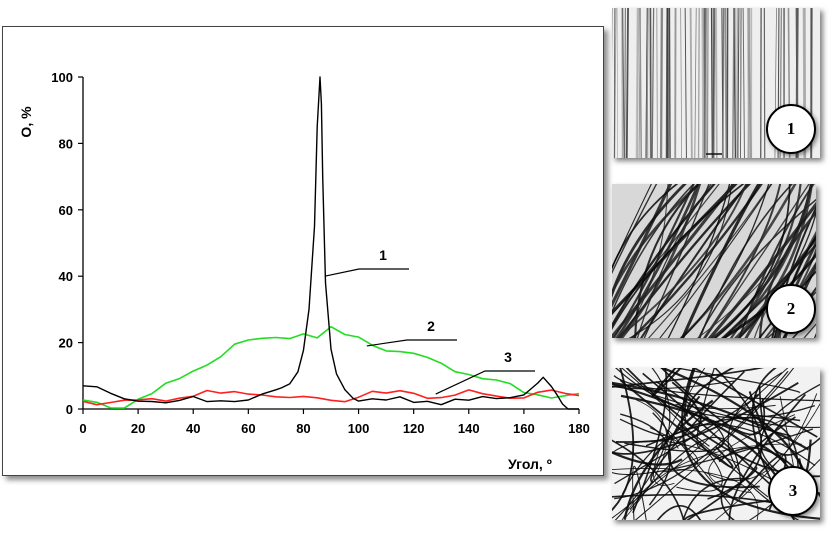  I want to click on panel-label-badge: 3, so click(793, 491).